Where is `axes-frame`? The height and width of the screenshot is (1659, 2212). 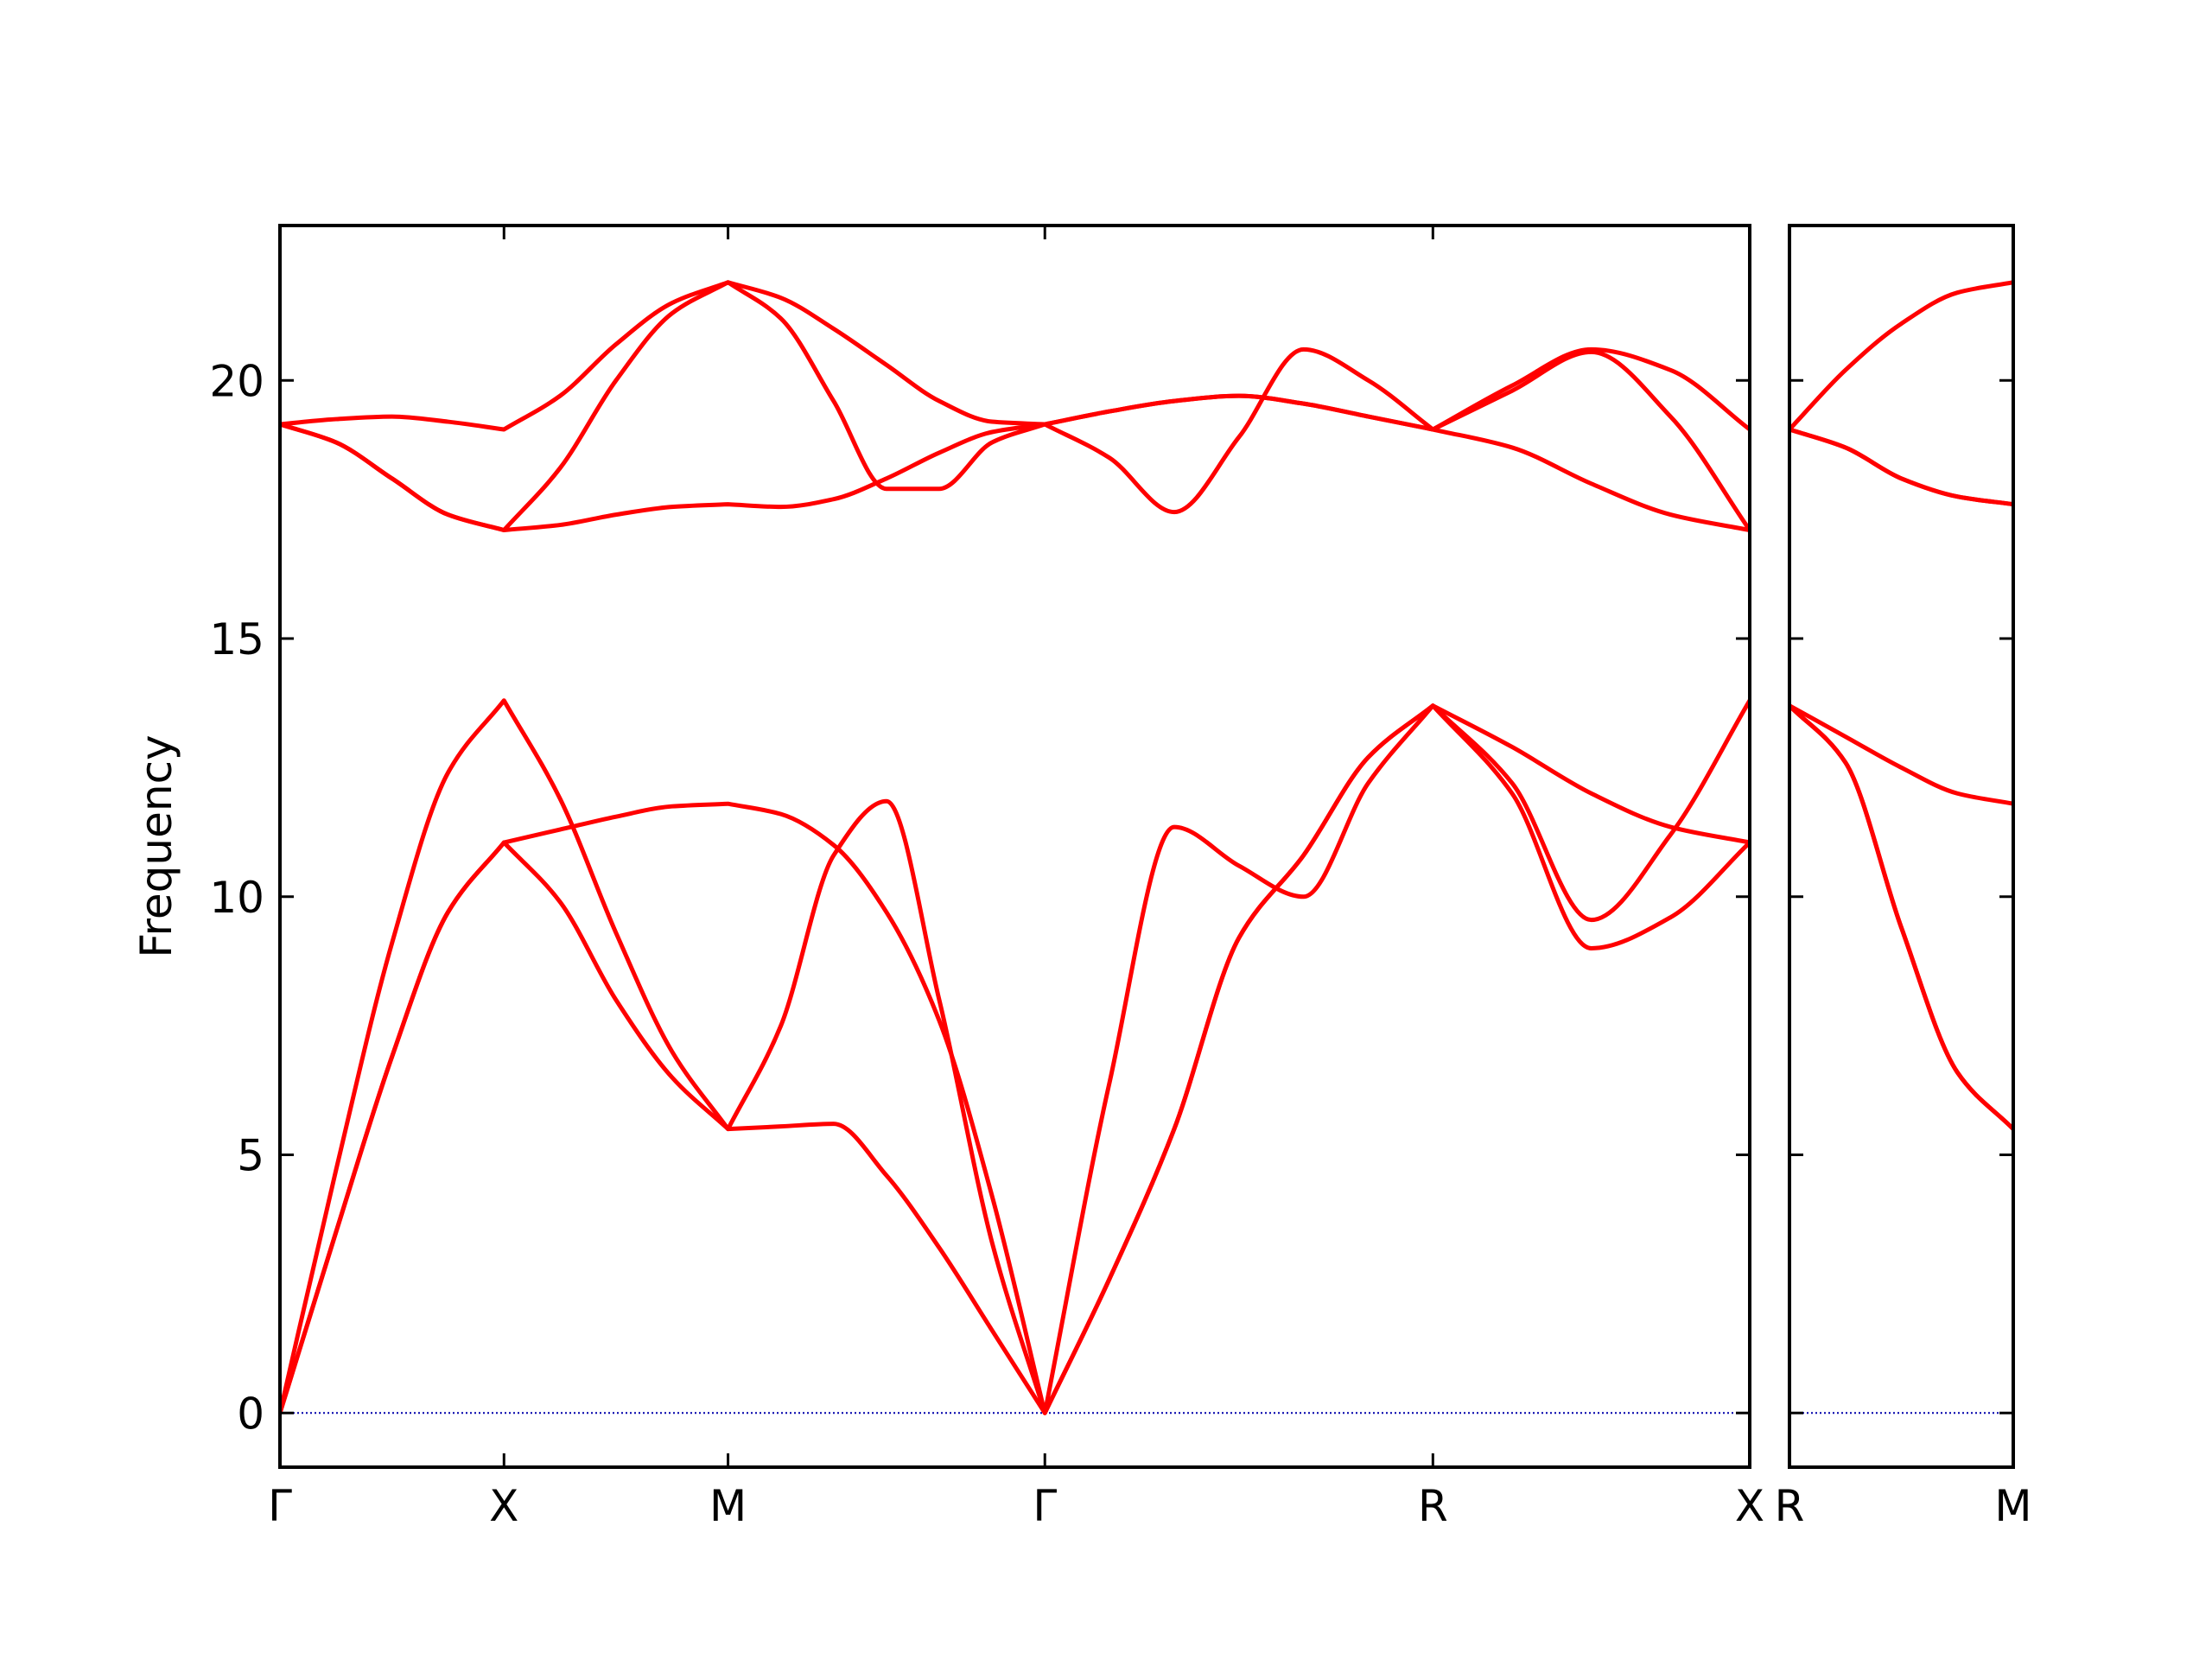
axes-frame is located at coordinates (1901, 846).